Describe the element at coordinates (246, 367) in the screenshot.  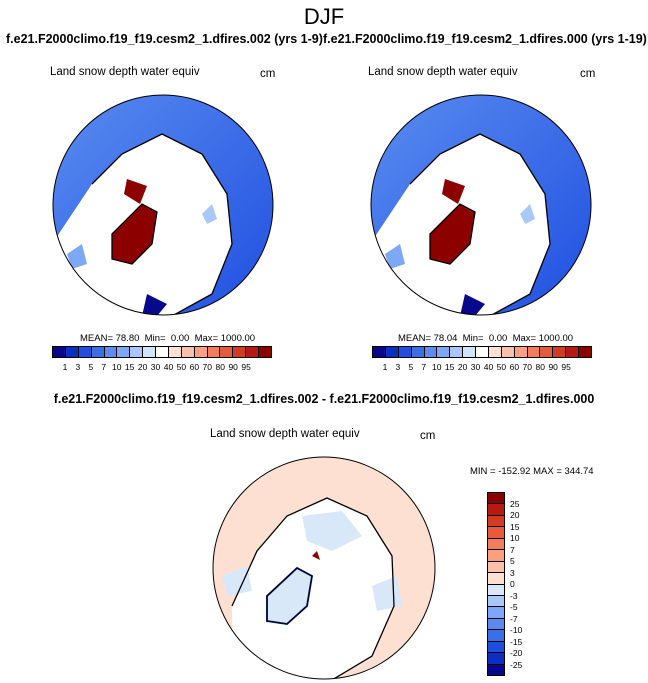
I see `panel-a-colorbar-tick-label: 95` at that location.